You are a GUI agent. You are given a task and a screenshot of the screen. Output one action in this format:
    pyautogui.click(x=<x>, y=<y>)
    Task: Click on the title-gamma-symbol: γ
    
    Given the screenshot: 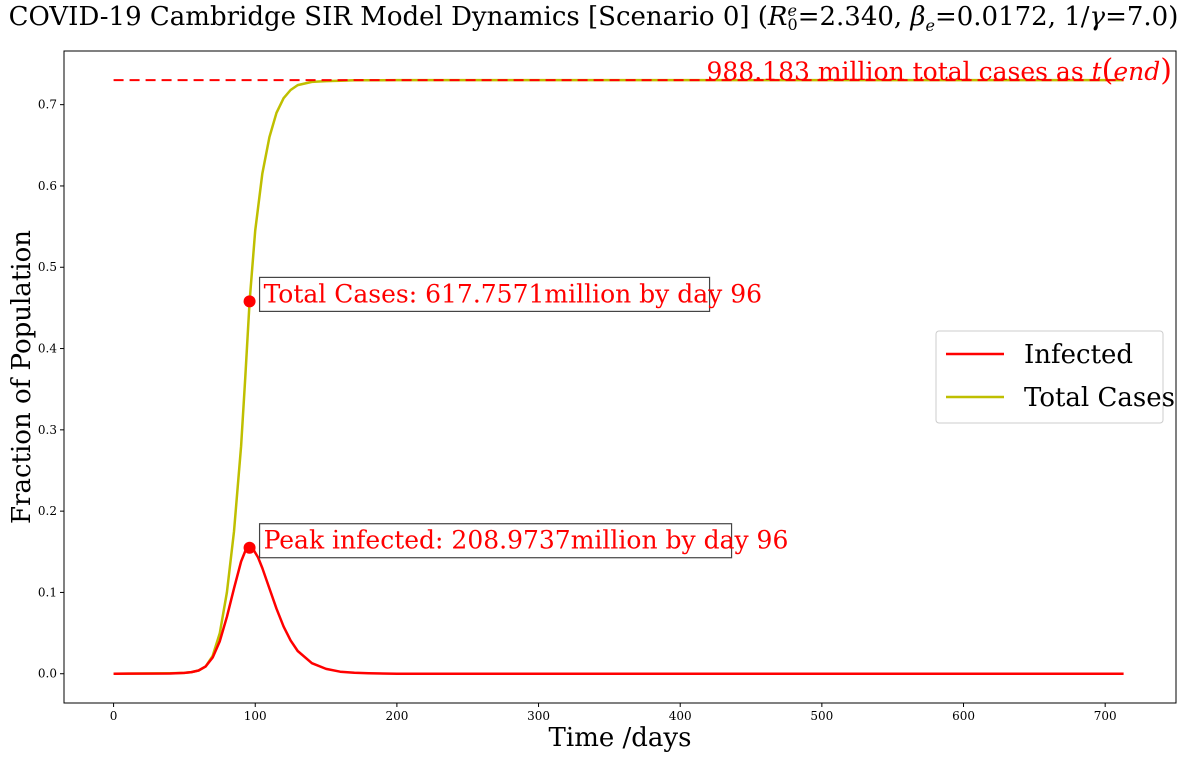 What is the action you would take?
    pyautogui.click(x=1097, y=17)
    